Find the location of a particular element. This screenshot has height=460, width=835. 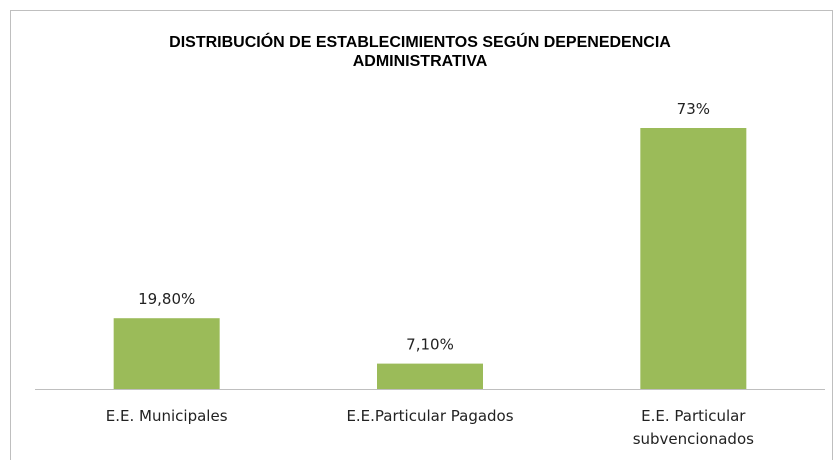

x-tick-label: E.E.Particular Pagados is located at coordinates (430, 416).